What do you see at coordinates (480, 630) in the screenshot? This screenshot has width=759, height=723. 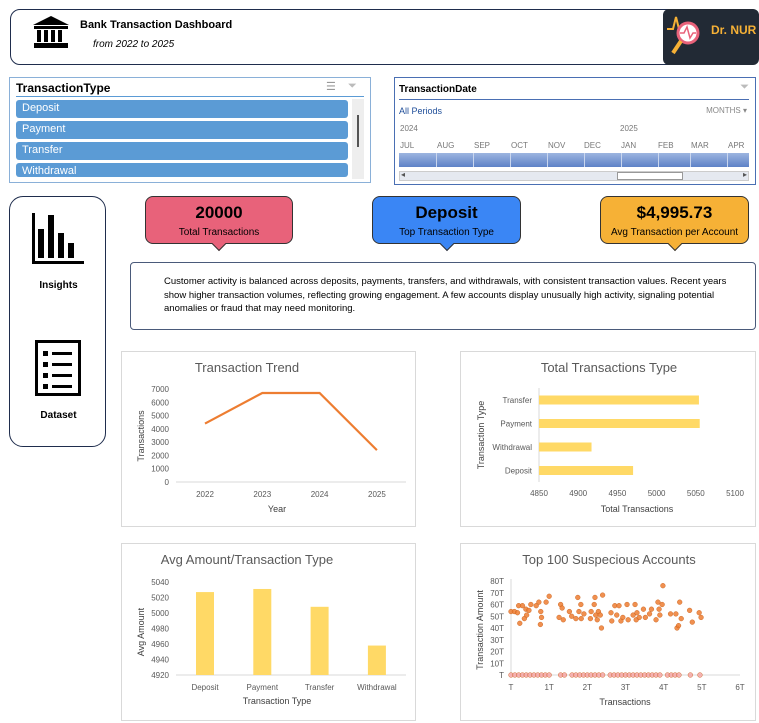 I see `y-axis-title: Transaction Amount` at bounding box center [480, 630].